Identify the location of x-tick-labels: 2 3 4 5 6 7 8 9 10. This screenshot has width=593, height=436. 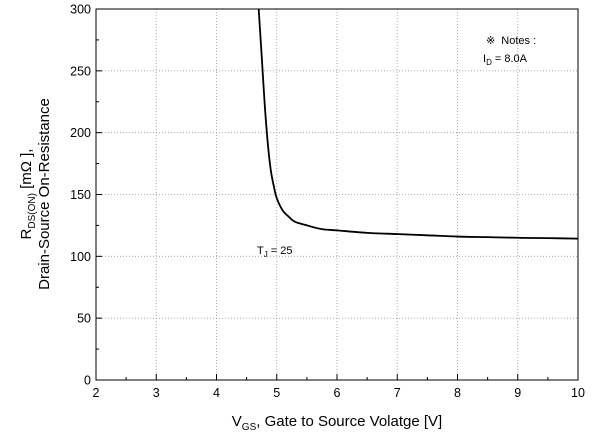
(339, 393).